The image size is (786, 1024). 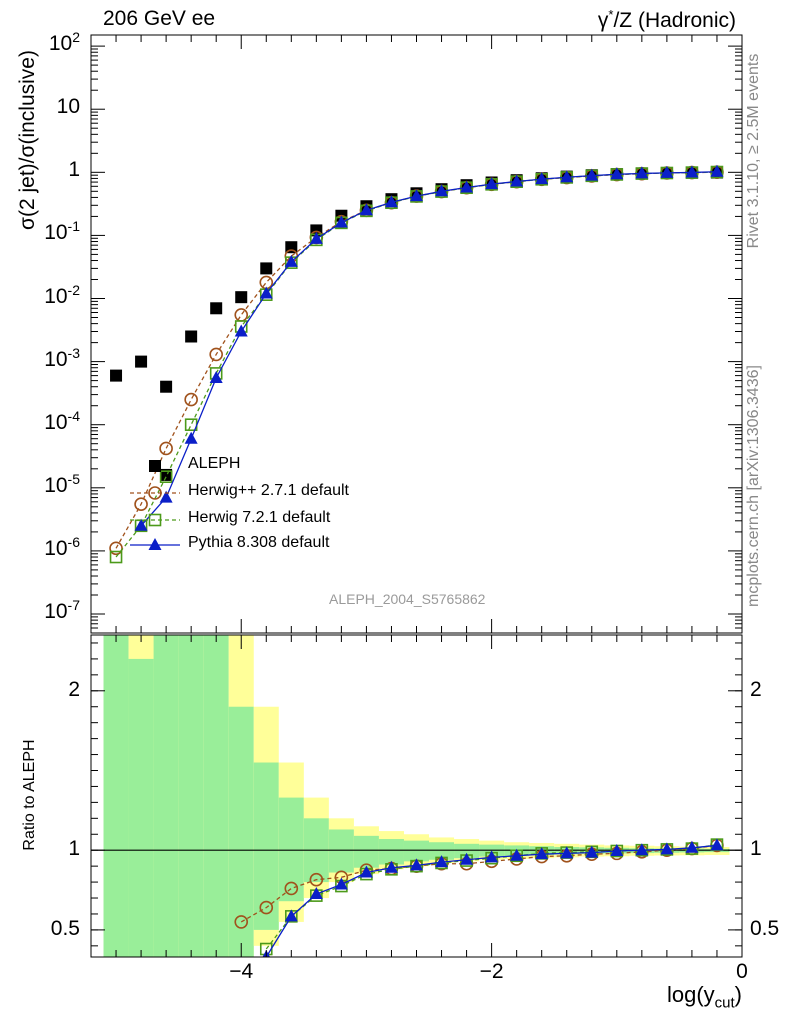 What do you see at coordinates (155, 520) in the screenshot?
I see `legend-marker-herwig-7-2-1-default` at bounding box center [155, 520].